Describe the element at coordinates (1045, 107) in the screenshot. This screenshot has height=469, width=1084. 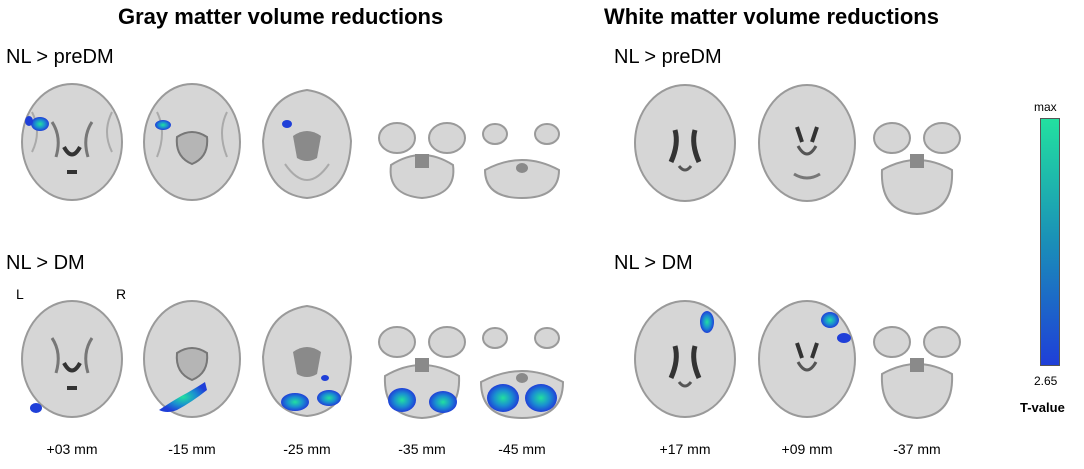
I see `colorbar-max-label: max` at that location.